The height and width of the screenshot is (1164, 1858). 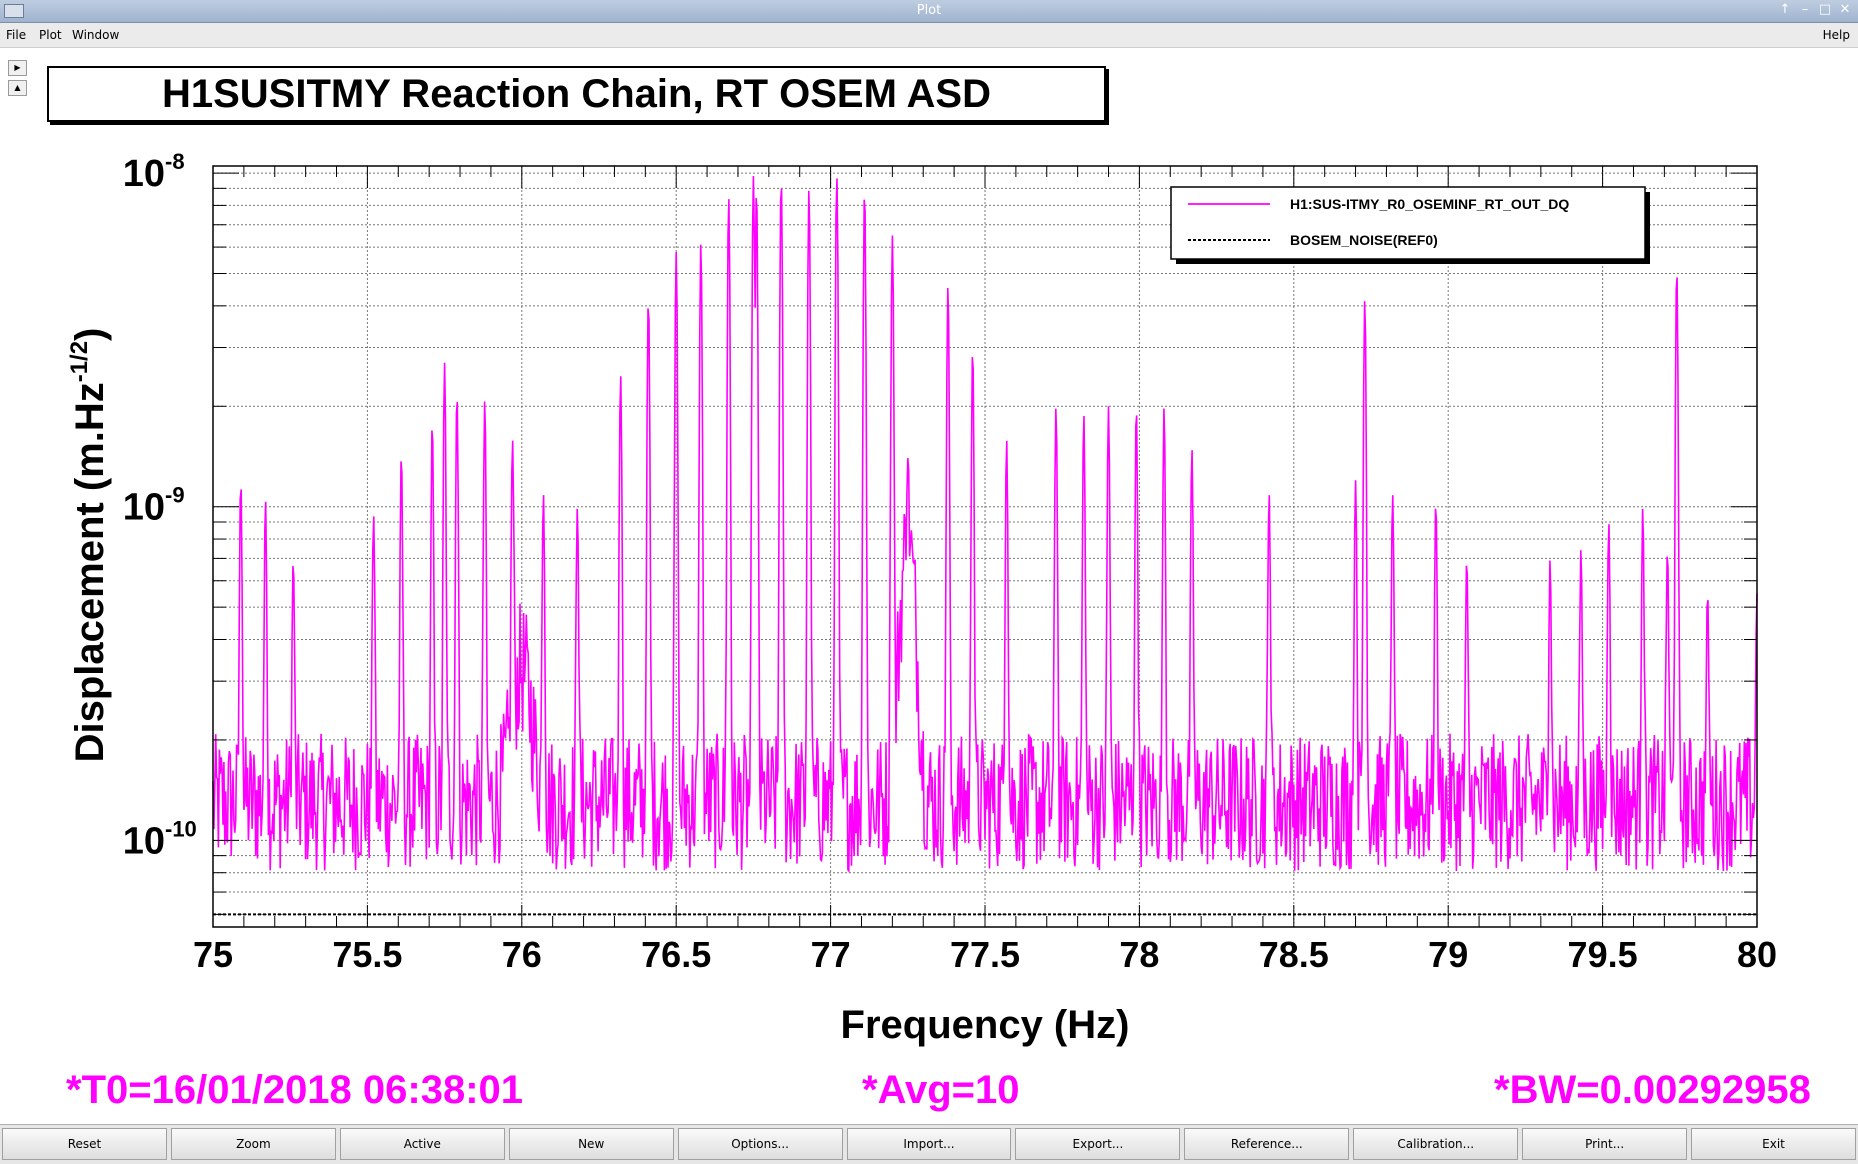 What do you see at coordinates (1364, 240) in the screenshot?
I see `legend-label-bosem: BOSEM_NOISE(REF0)` at bounding box center [1364, 240].